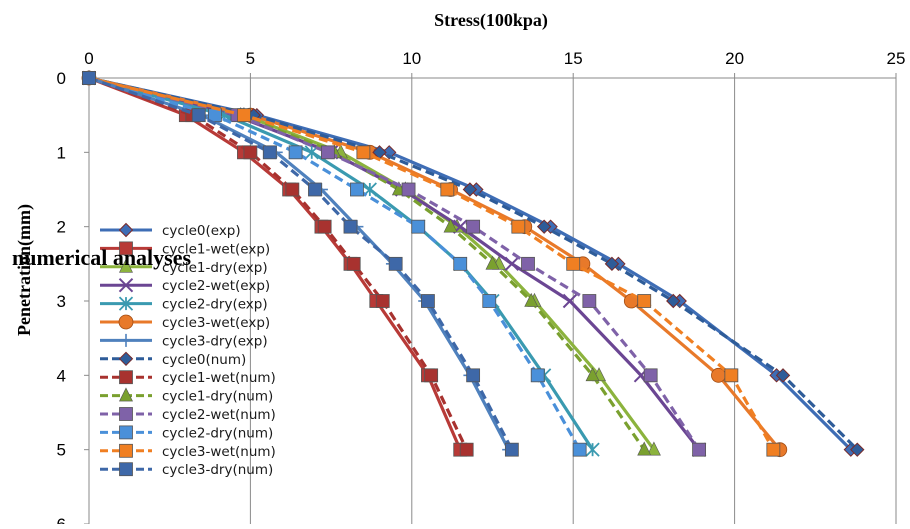  I want to click on legend-label: cycle2-wet(num), so click(219, 415).